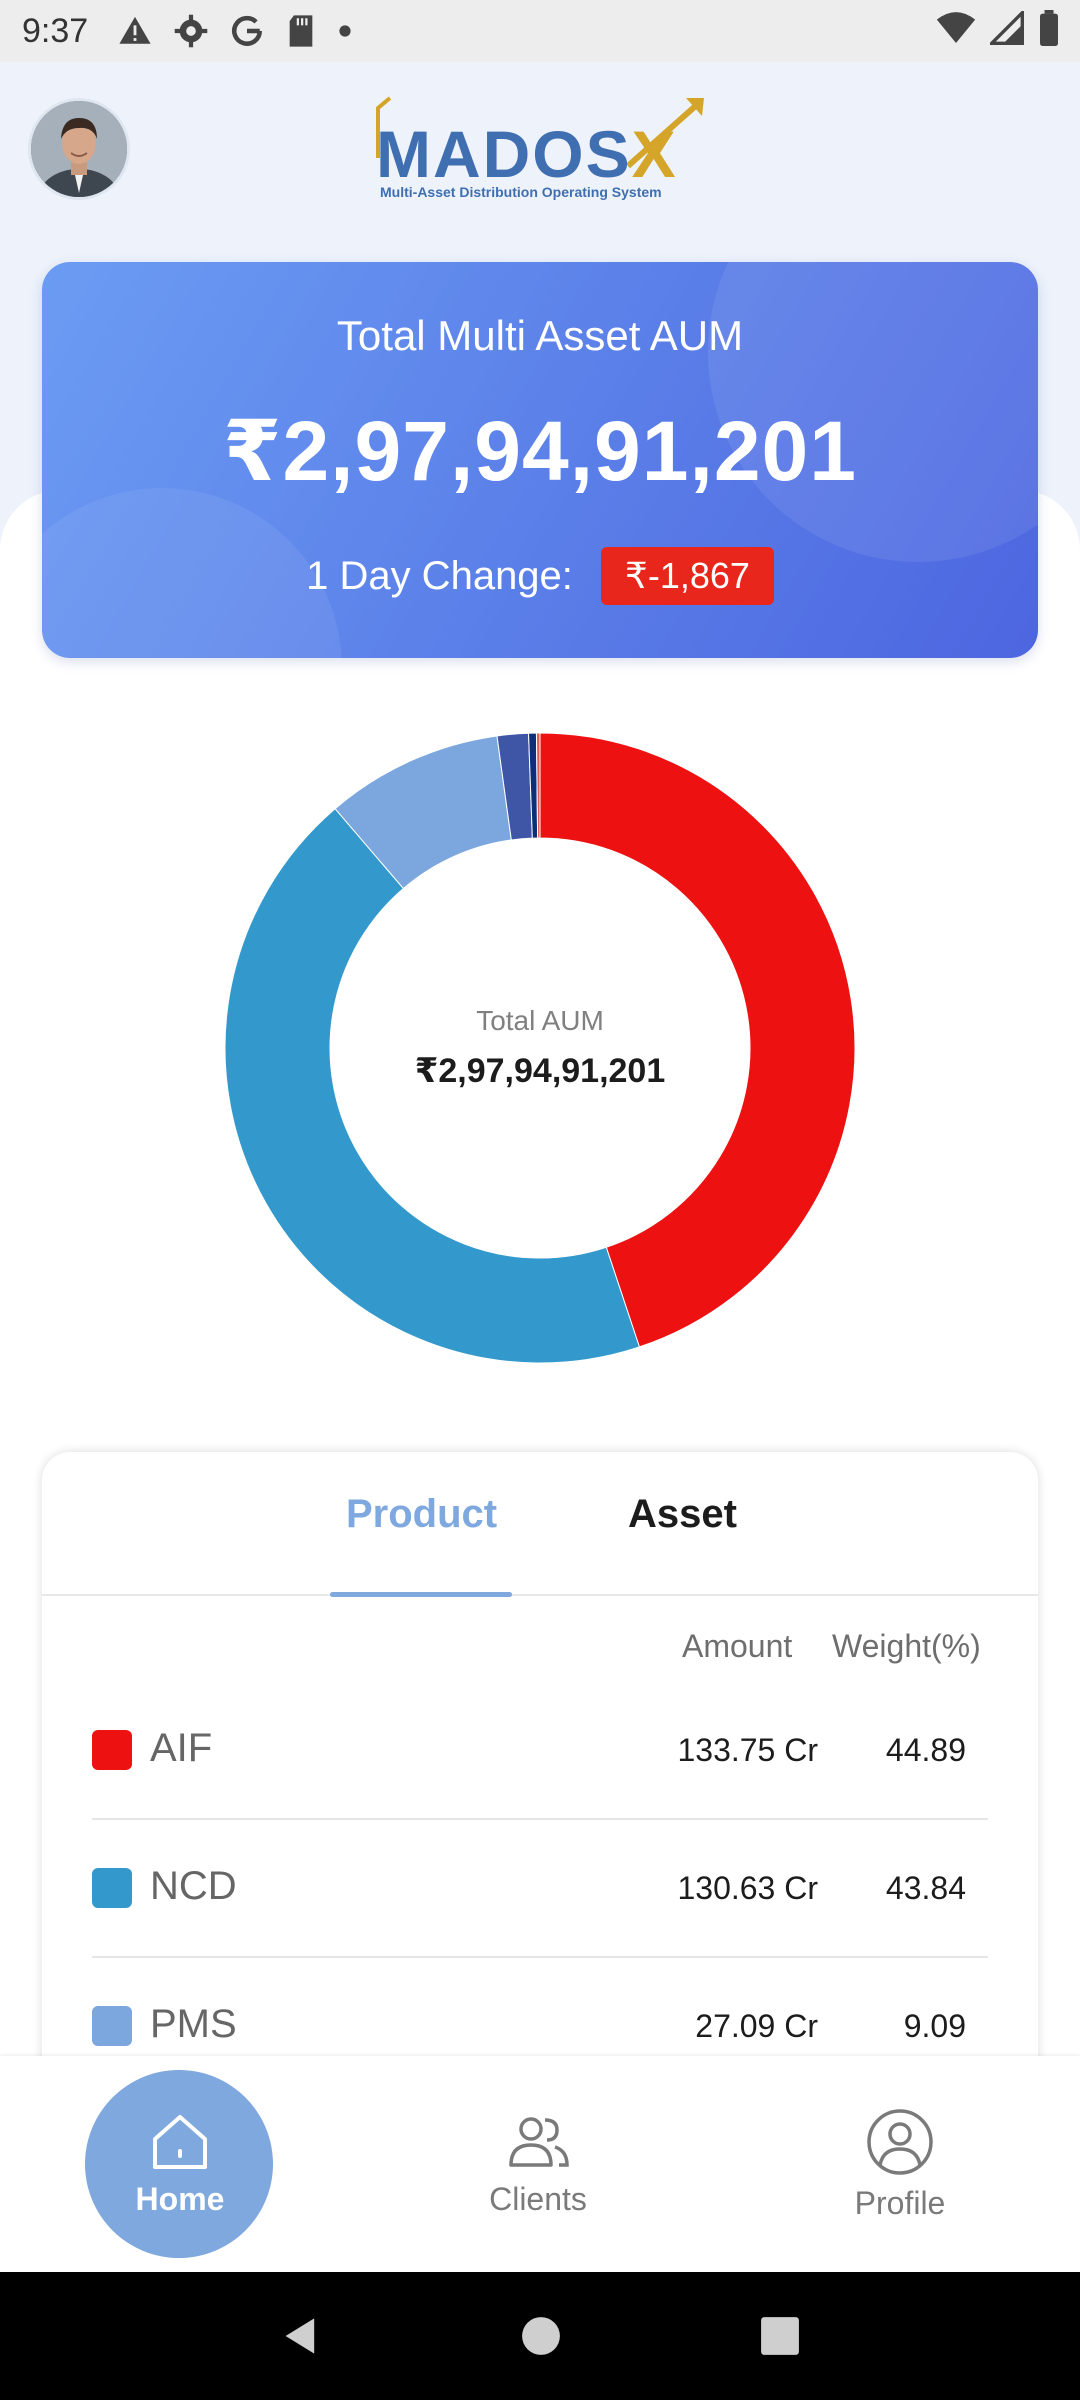 The image size is (1080, 2400). I want to click on donut-slice-ncd, so click(432, 1086).